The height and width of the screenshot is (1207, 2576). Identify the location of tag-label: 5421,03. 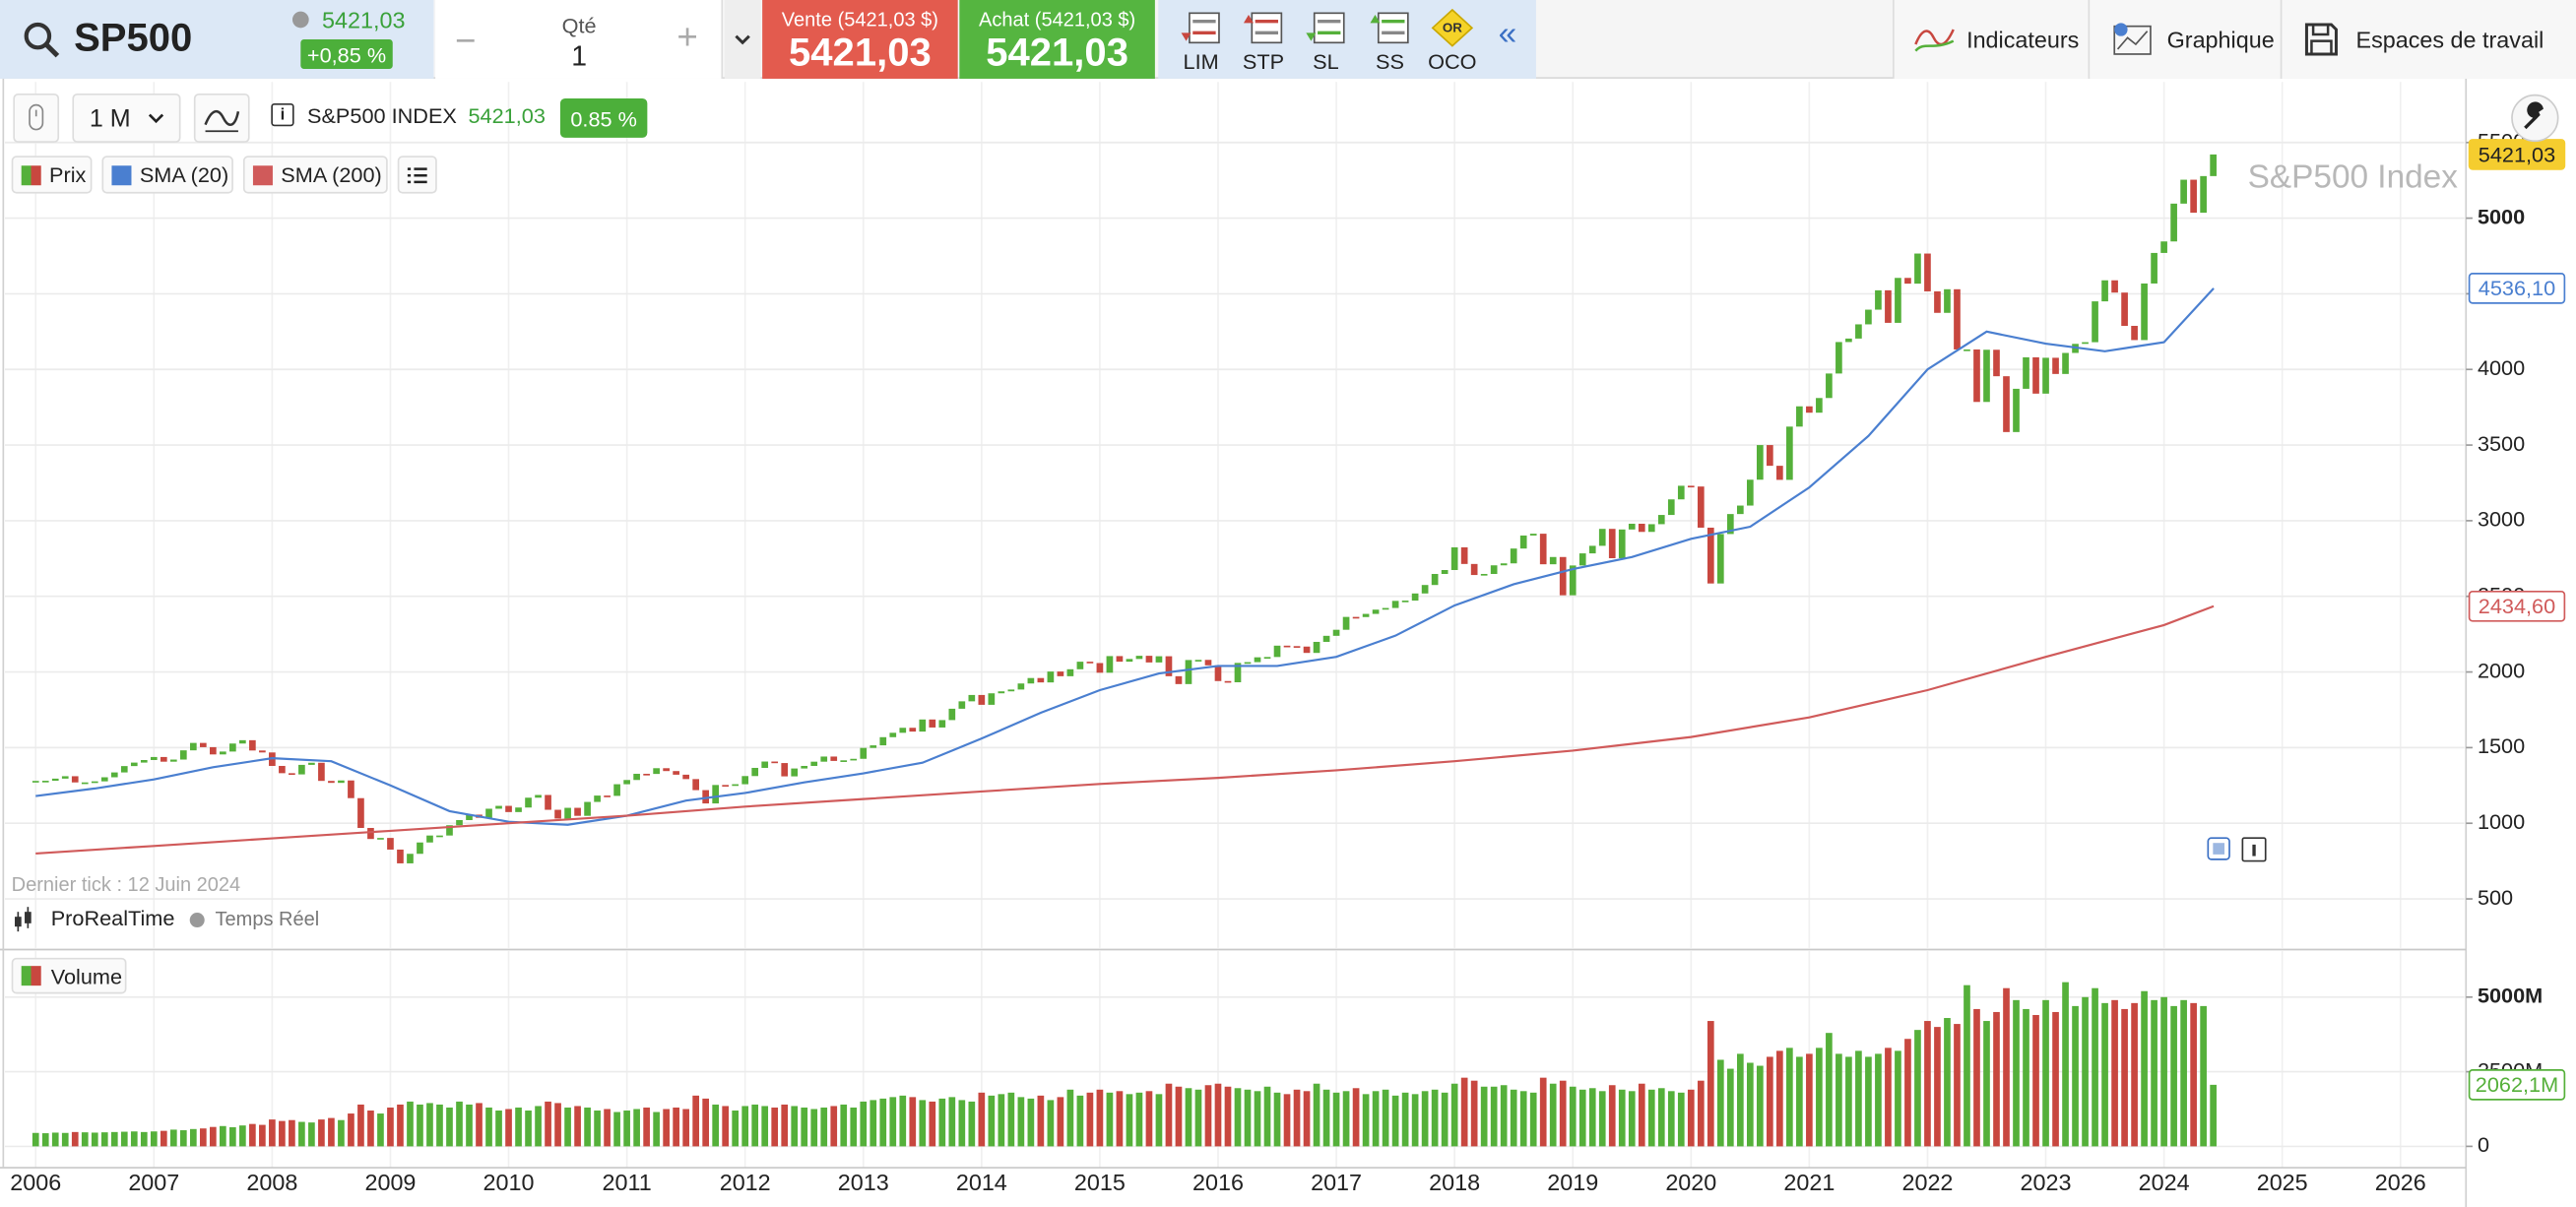
(2517, 154).